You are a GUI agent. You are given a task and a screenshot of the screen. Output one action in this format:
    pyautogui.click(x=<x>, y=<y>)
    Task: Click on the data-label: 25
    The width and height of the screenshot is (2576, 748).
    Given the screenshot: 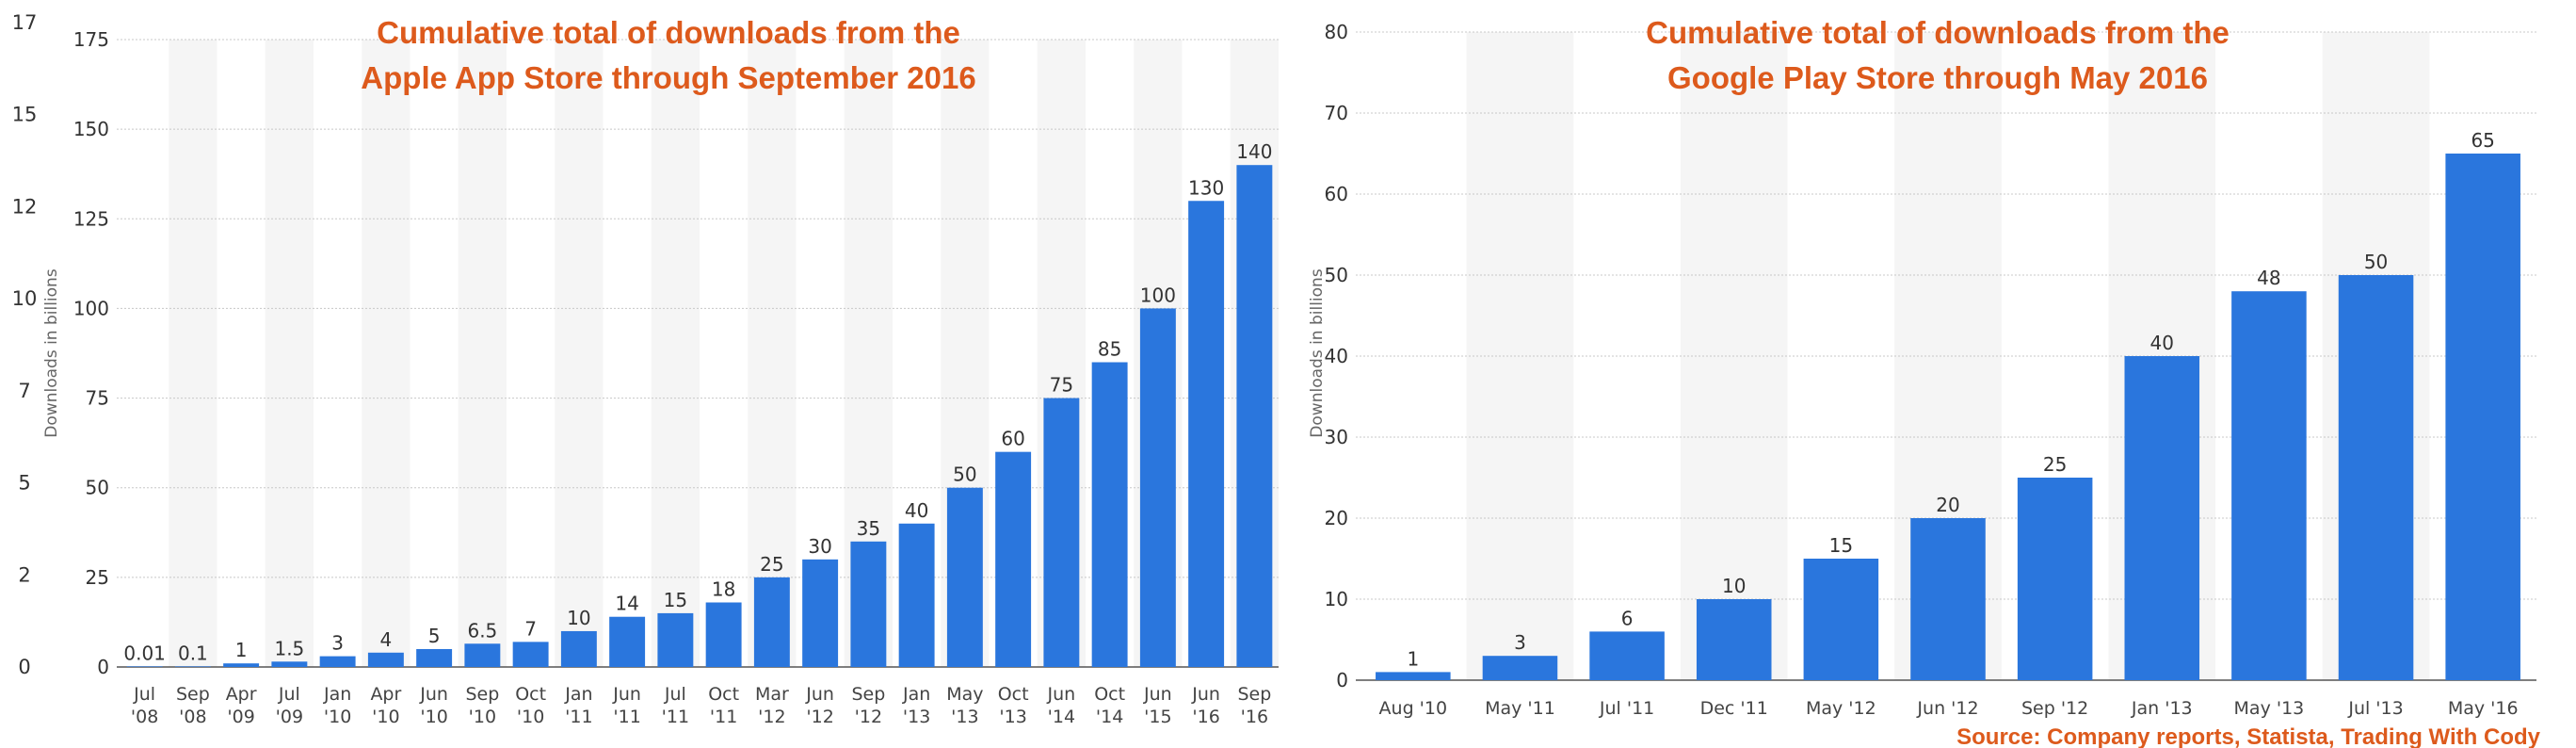 What is the action you would take?
    pyautogui.click(x=2055, y=464)
    